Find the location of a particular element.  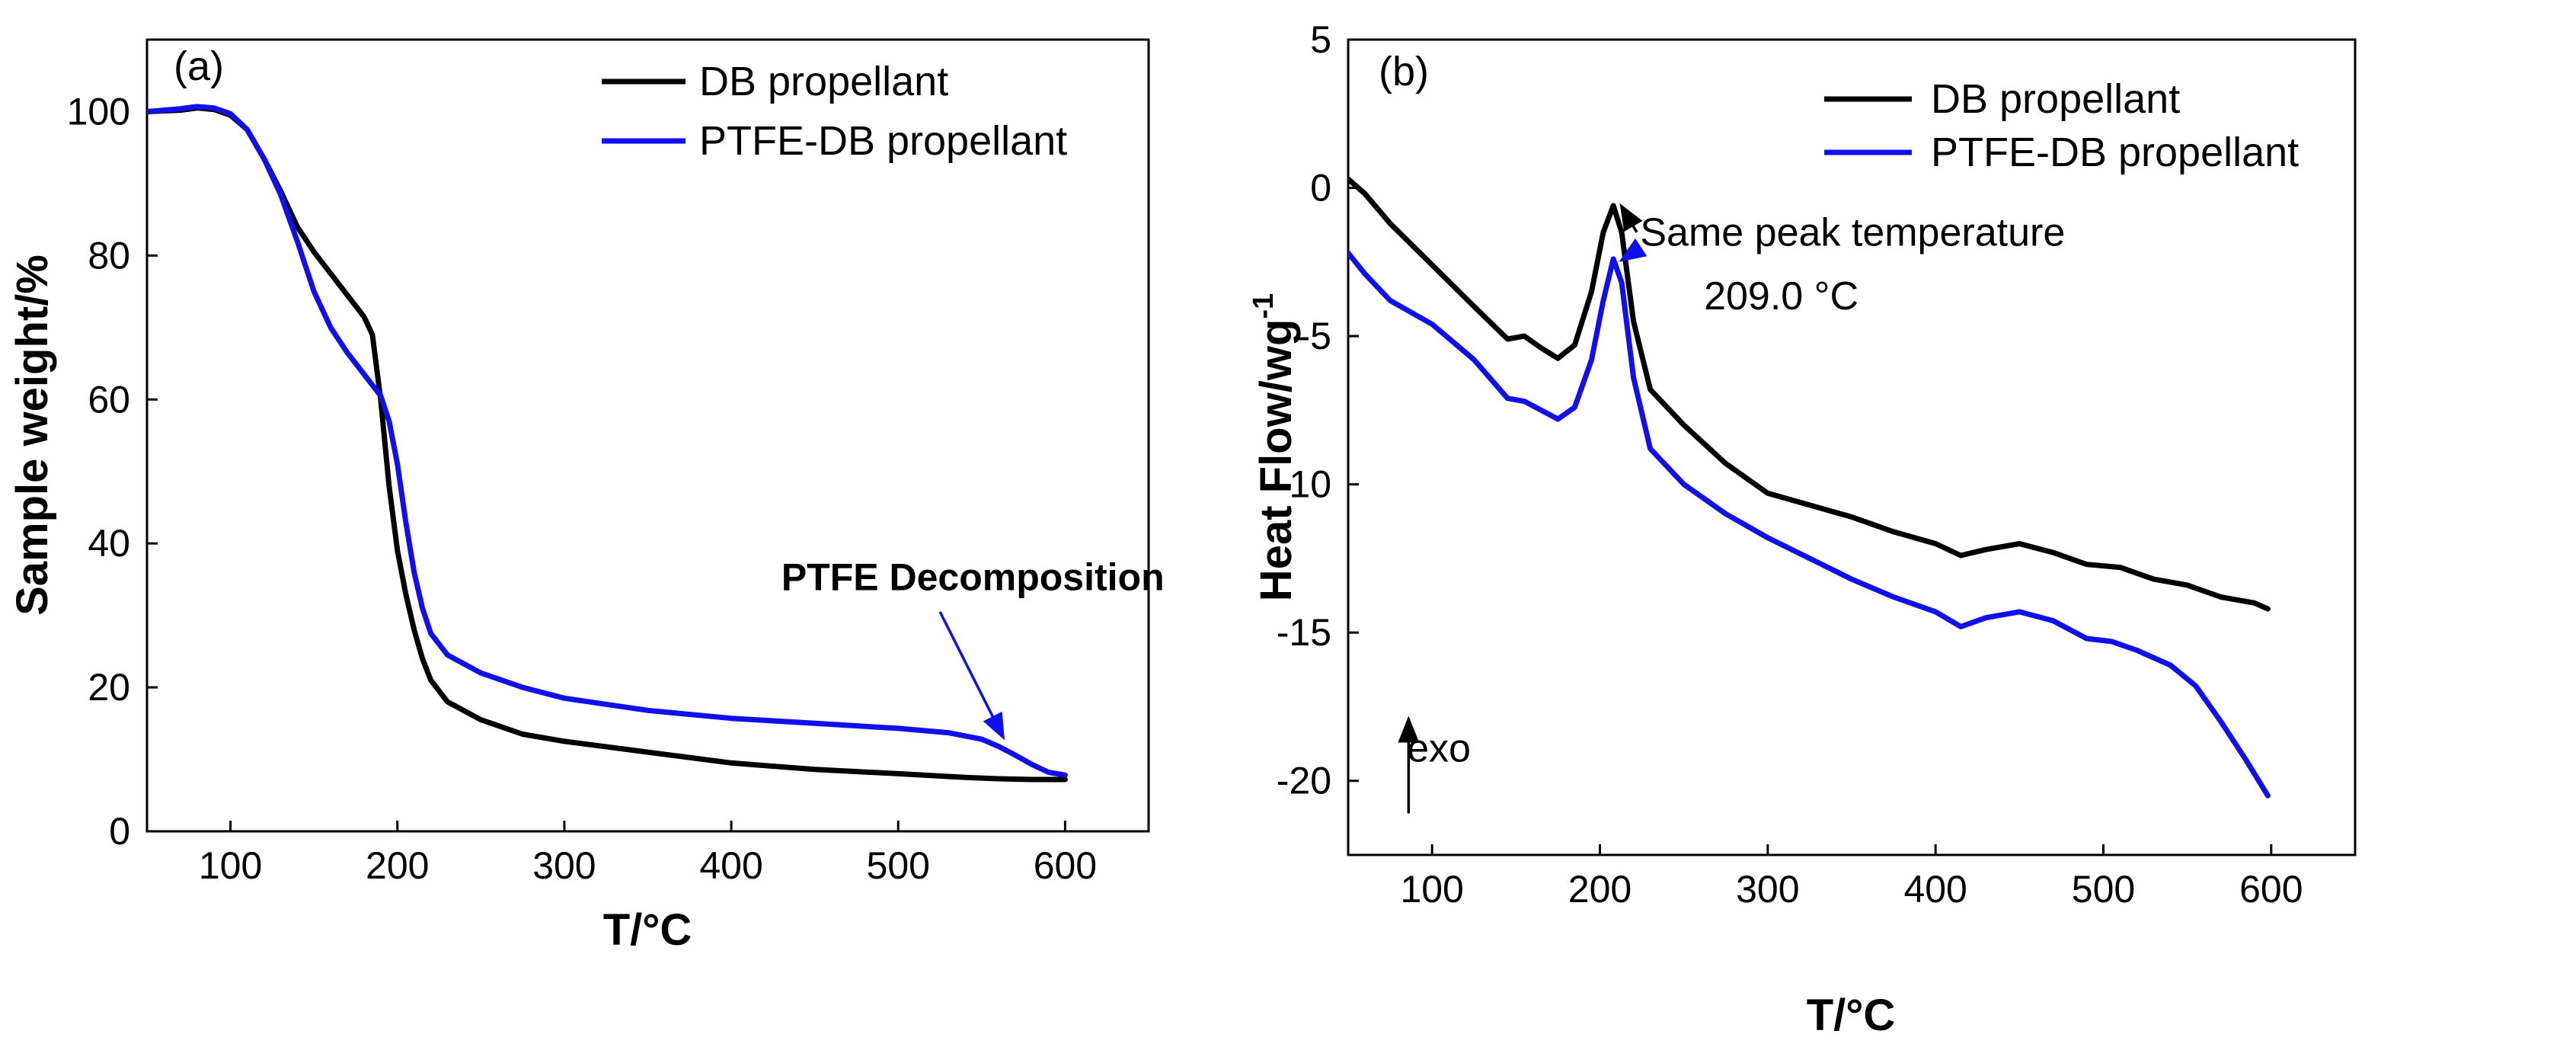

panel-a-panel-label: (a) is located at coordinates (199, 66).